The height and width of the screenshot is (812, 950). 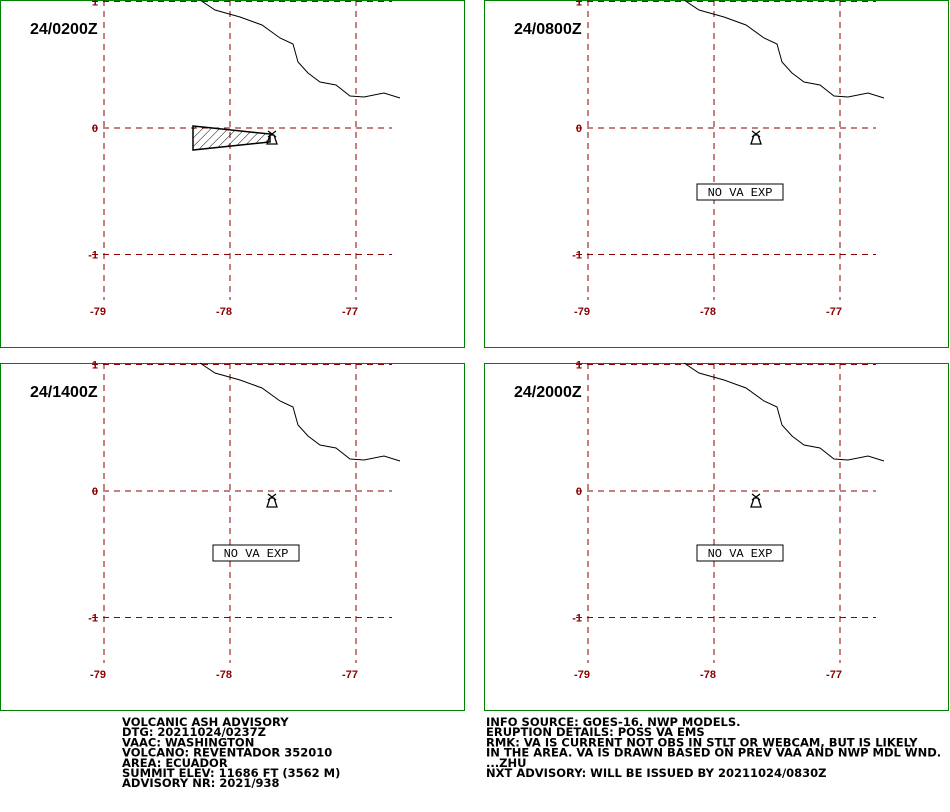 I want to click on ash-area, so click(x=231, y=138).